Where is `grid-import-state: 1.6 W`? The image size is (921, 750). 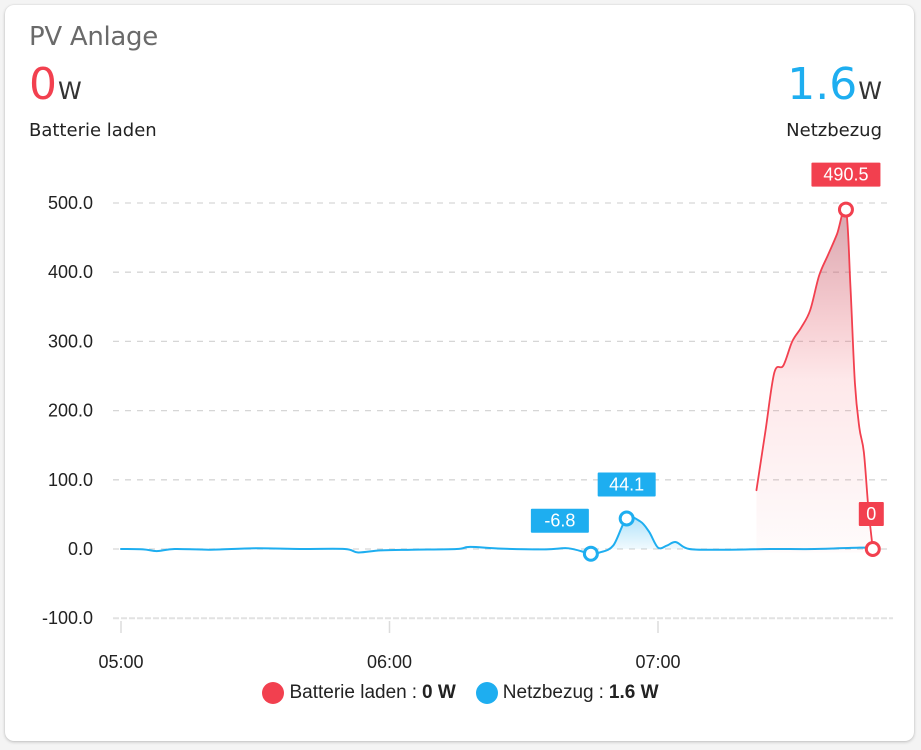 grid-import-state: 1.6 W is located at coordinates (834, 85).